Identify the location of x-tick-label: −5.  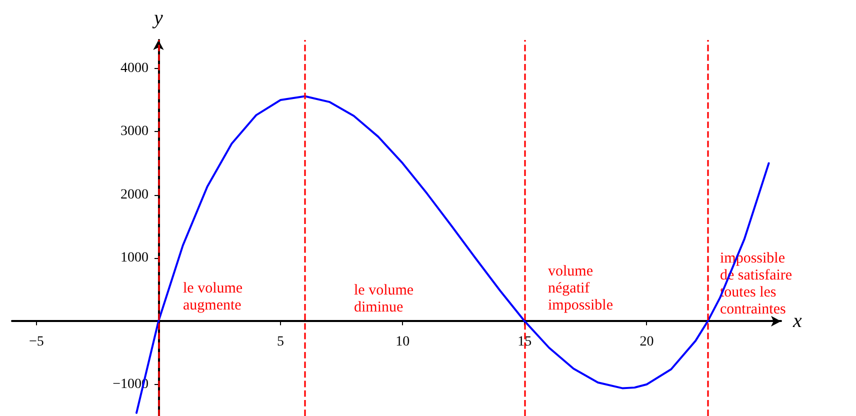
(36, 342).